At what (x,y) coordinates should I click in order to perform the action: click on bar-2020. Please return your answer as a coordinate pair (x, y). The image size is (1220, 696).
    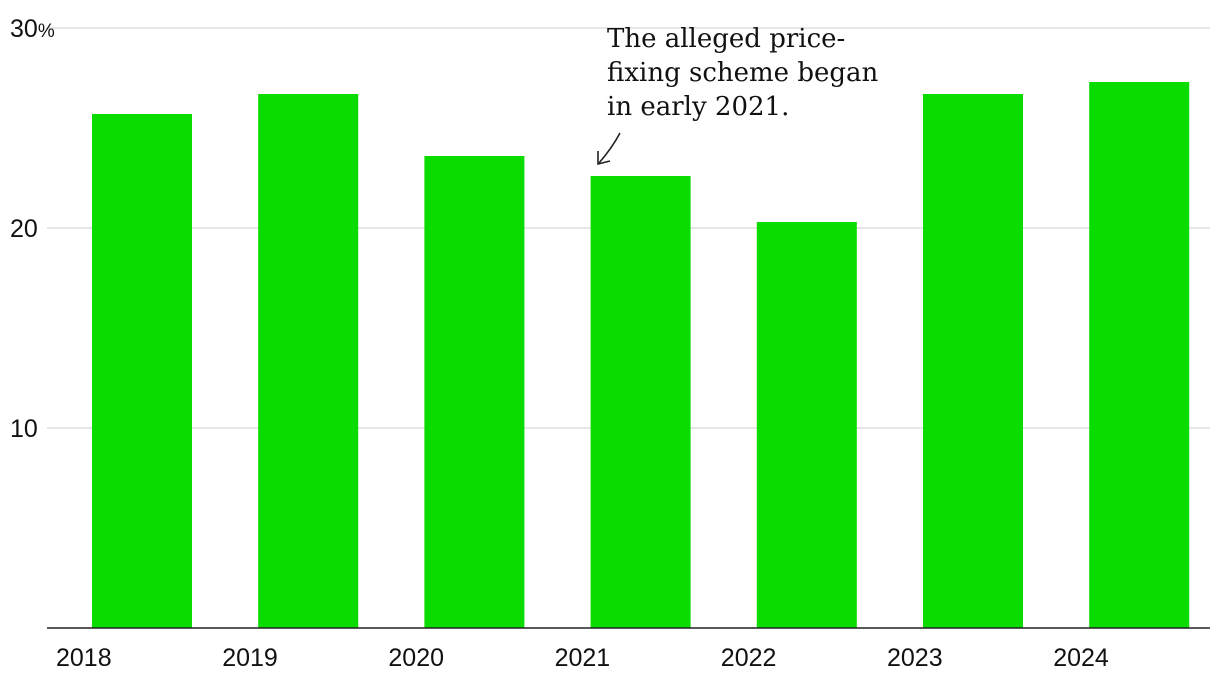
    Looking at the image, I should click on (474, 392).